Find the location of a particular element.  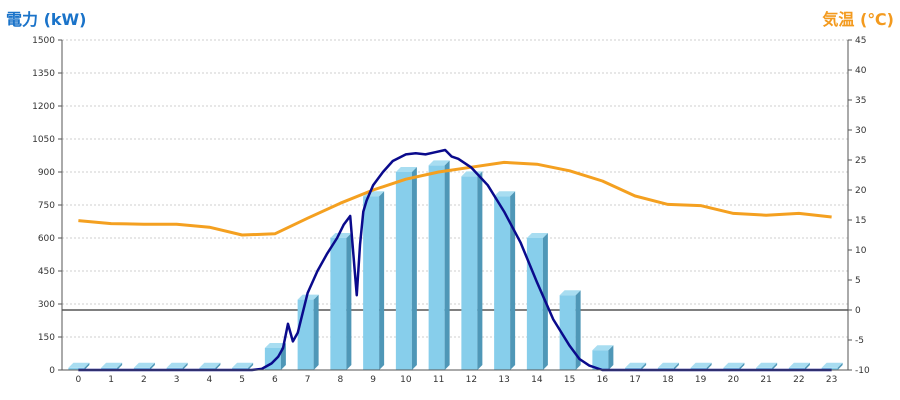

x-tick-label: 10 is located at coordinates (406, 380).